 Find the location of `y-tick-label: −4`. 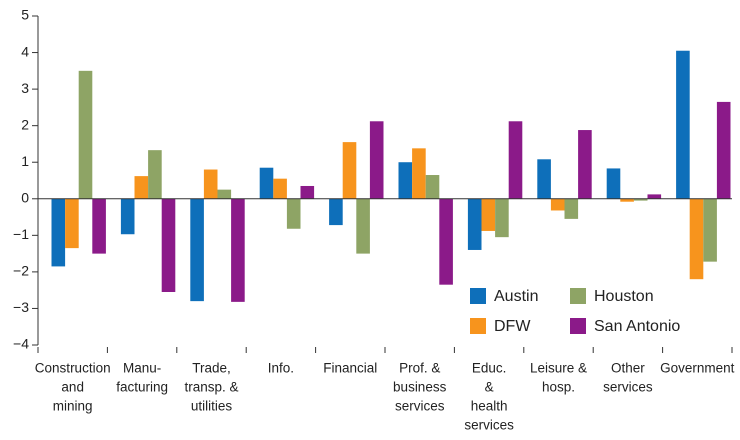

y-tick-label: −4 is located at coordinates (21, 344).